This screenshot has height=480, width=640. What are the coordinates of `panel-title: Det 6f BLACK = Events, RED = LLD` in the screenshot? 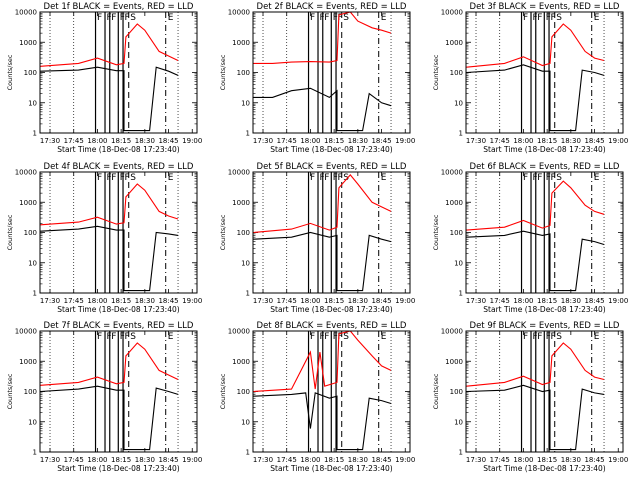 It's located at (545, 167).